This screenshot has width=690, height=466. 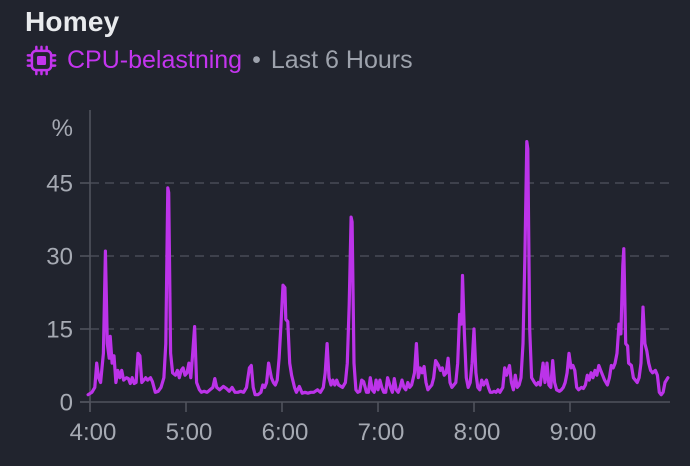 What do you see at coordinates (41, 60) in the screenshot?
I see `cpu-chip-icon` at bounding box center [41, 60].